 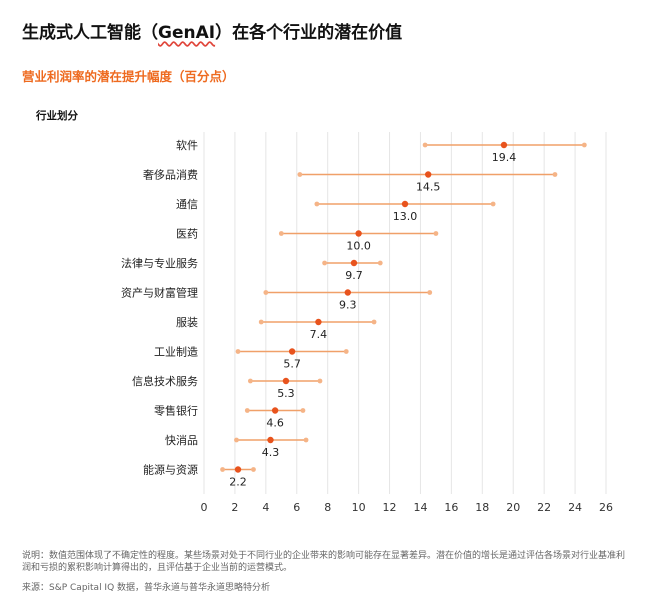 I want to click on x-tick-label: 22, so click(x=544, y=507).